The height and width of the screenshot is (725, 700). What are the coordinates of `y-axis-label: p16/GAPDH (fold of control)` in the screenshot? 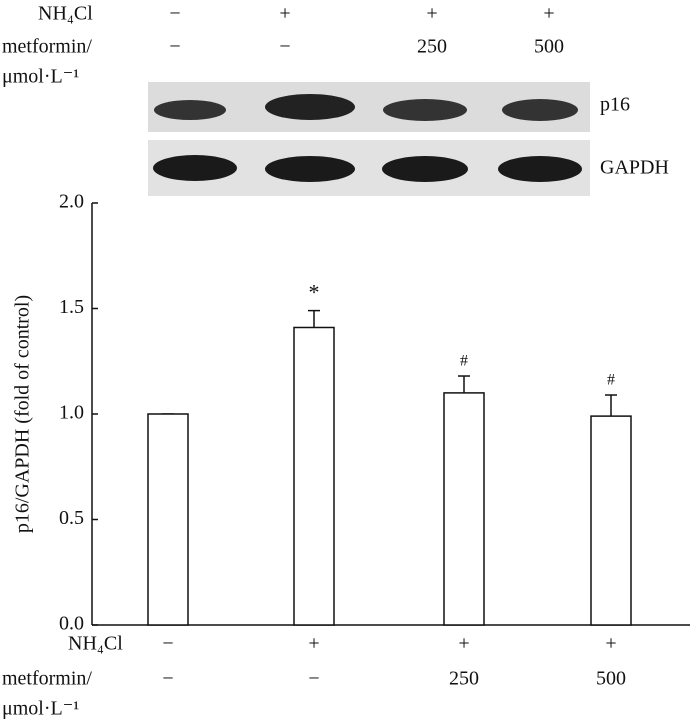 It's located at (23, 414).